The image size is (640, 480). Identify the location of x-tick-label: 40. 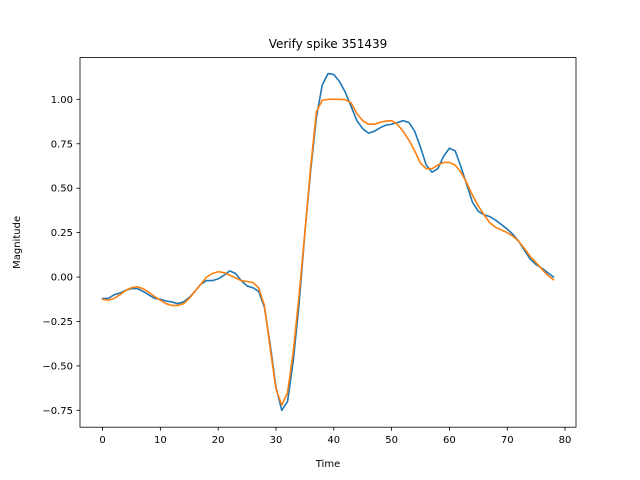
(333, 440).